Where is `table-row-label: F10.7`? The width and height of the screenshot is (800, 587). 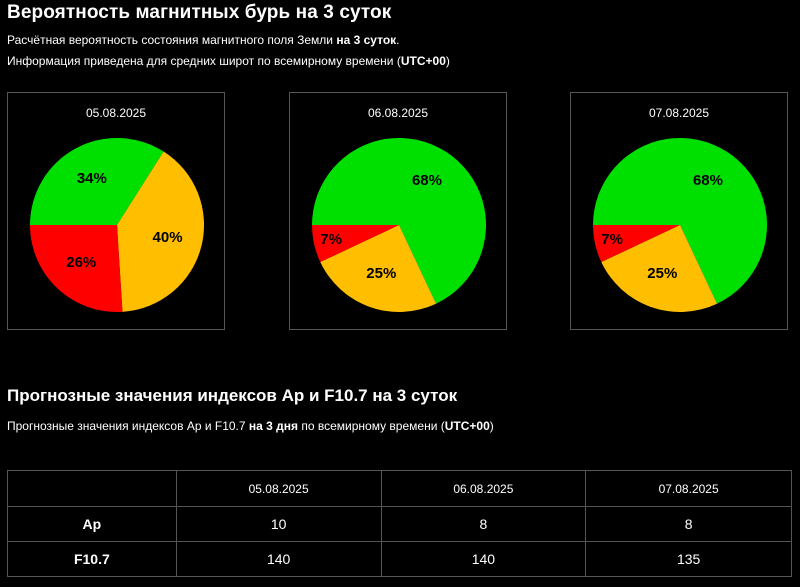 table-row-label: F10.7 is located at coordinates (92, 559).